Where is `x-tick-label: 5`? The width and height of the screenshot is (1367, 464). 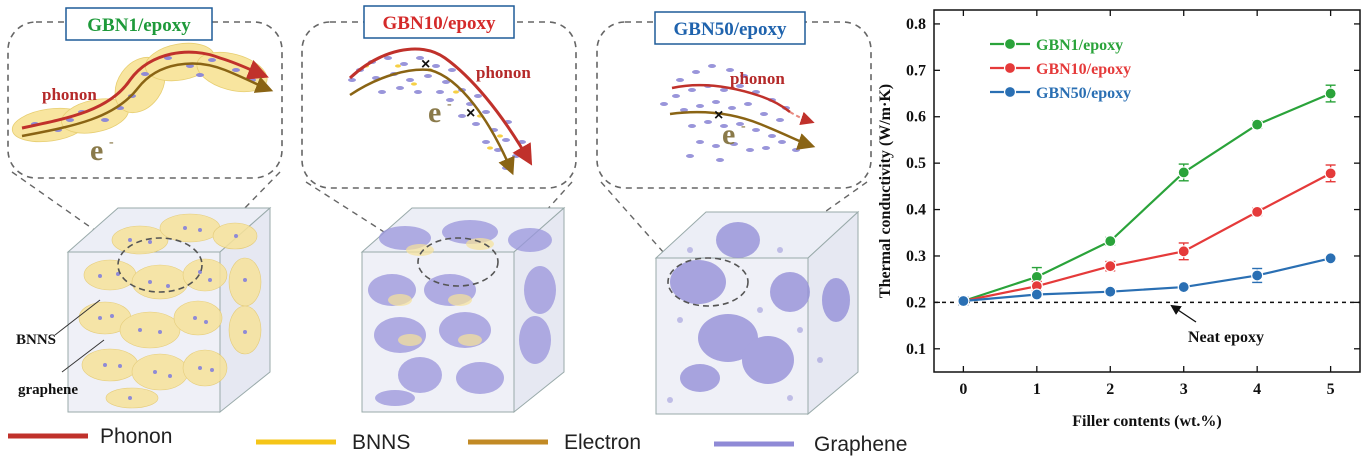
x-tick-label: 5 is located at coordinates (1331, 389).